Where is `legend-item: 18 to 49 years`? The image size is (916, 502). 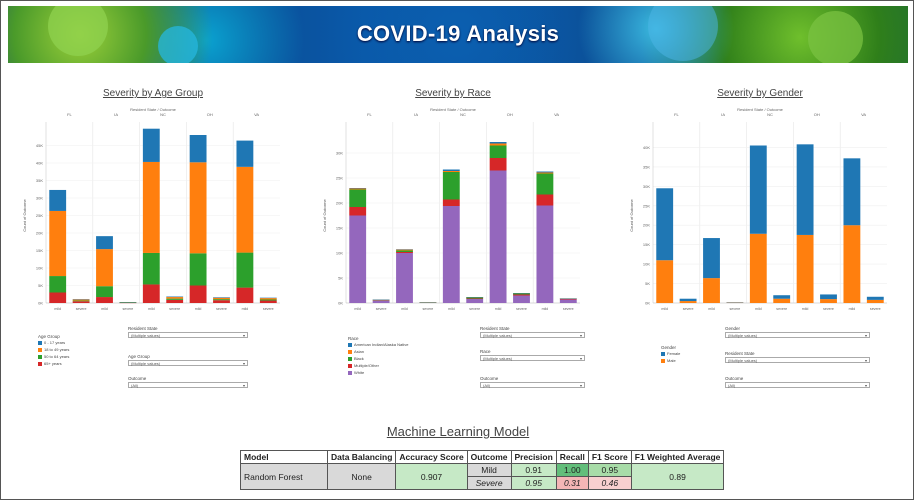 legend-item: 18 to 49 years is located at coordinates (53, 349).